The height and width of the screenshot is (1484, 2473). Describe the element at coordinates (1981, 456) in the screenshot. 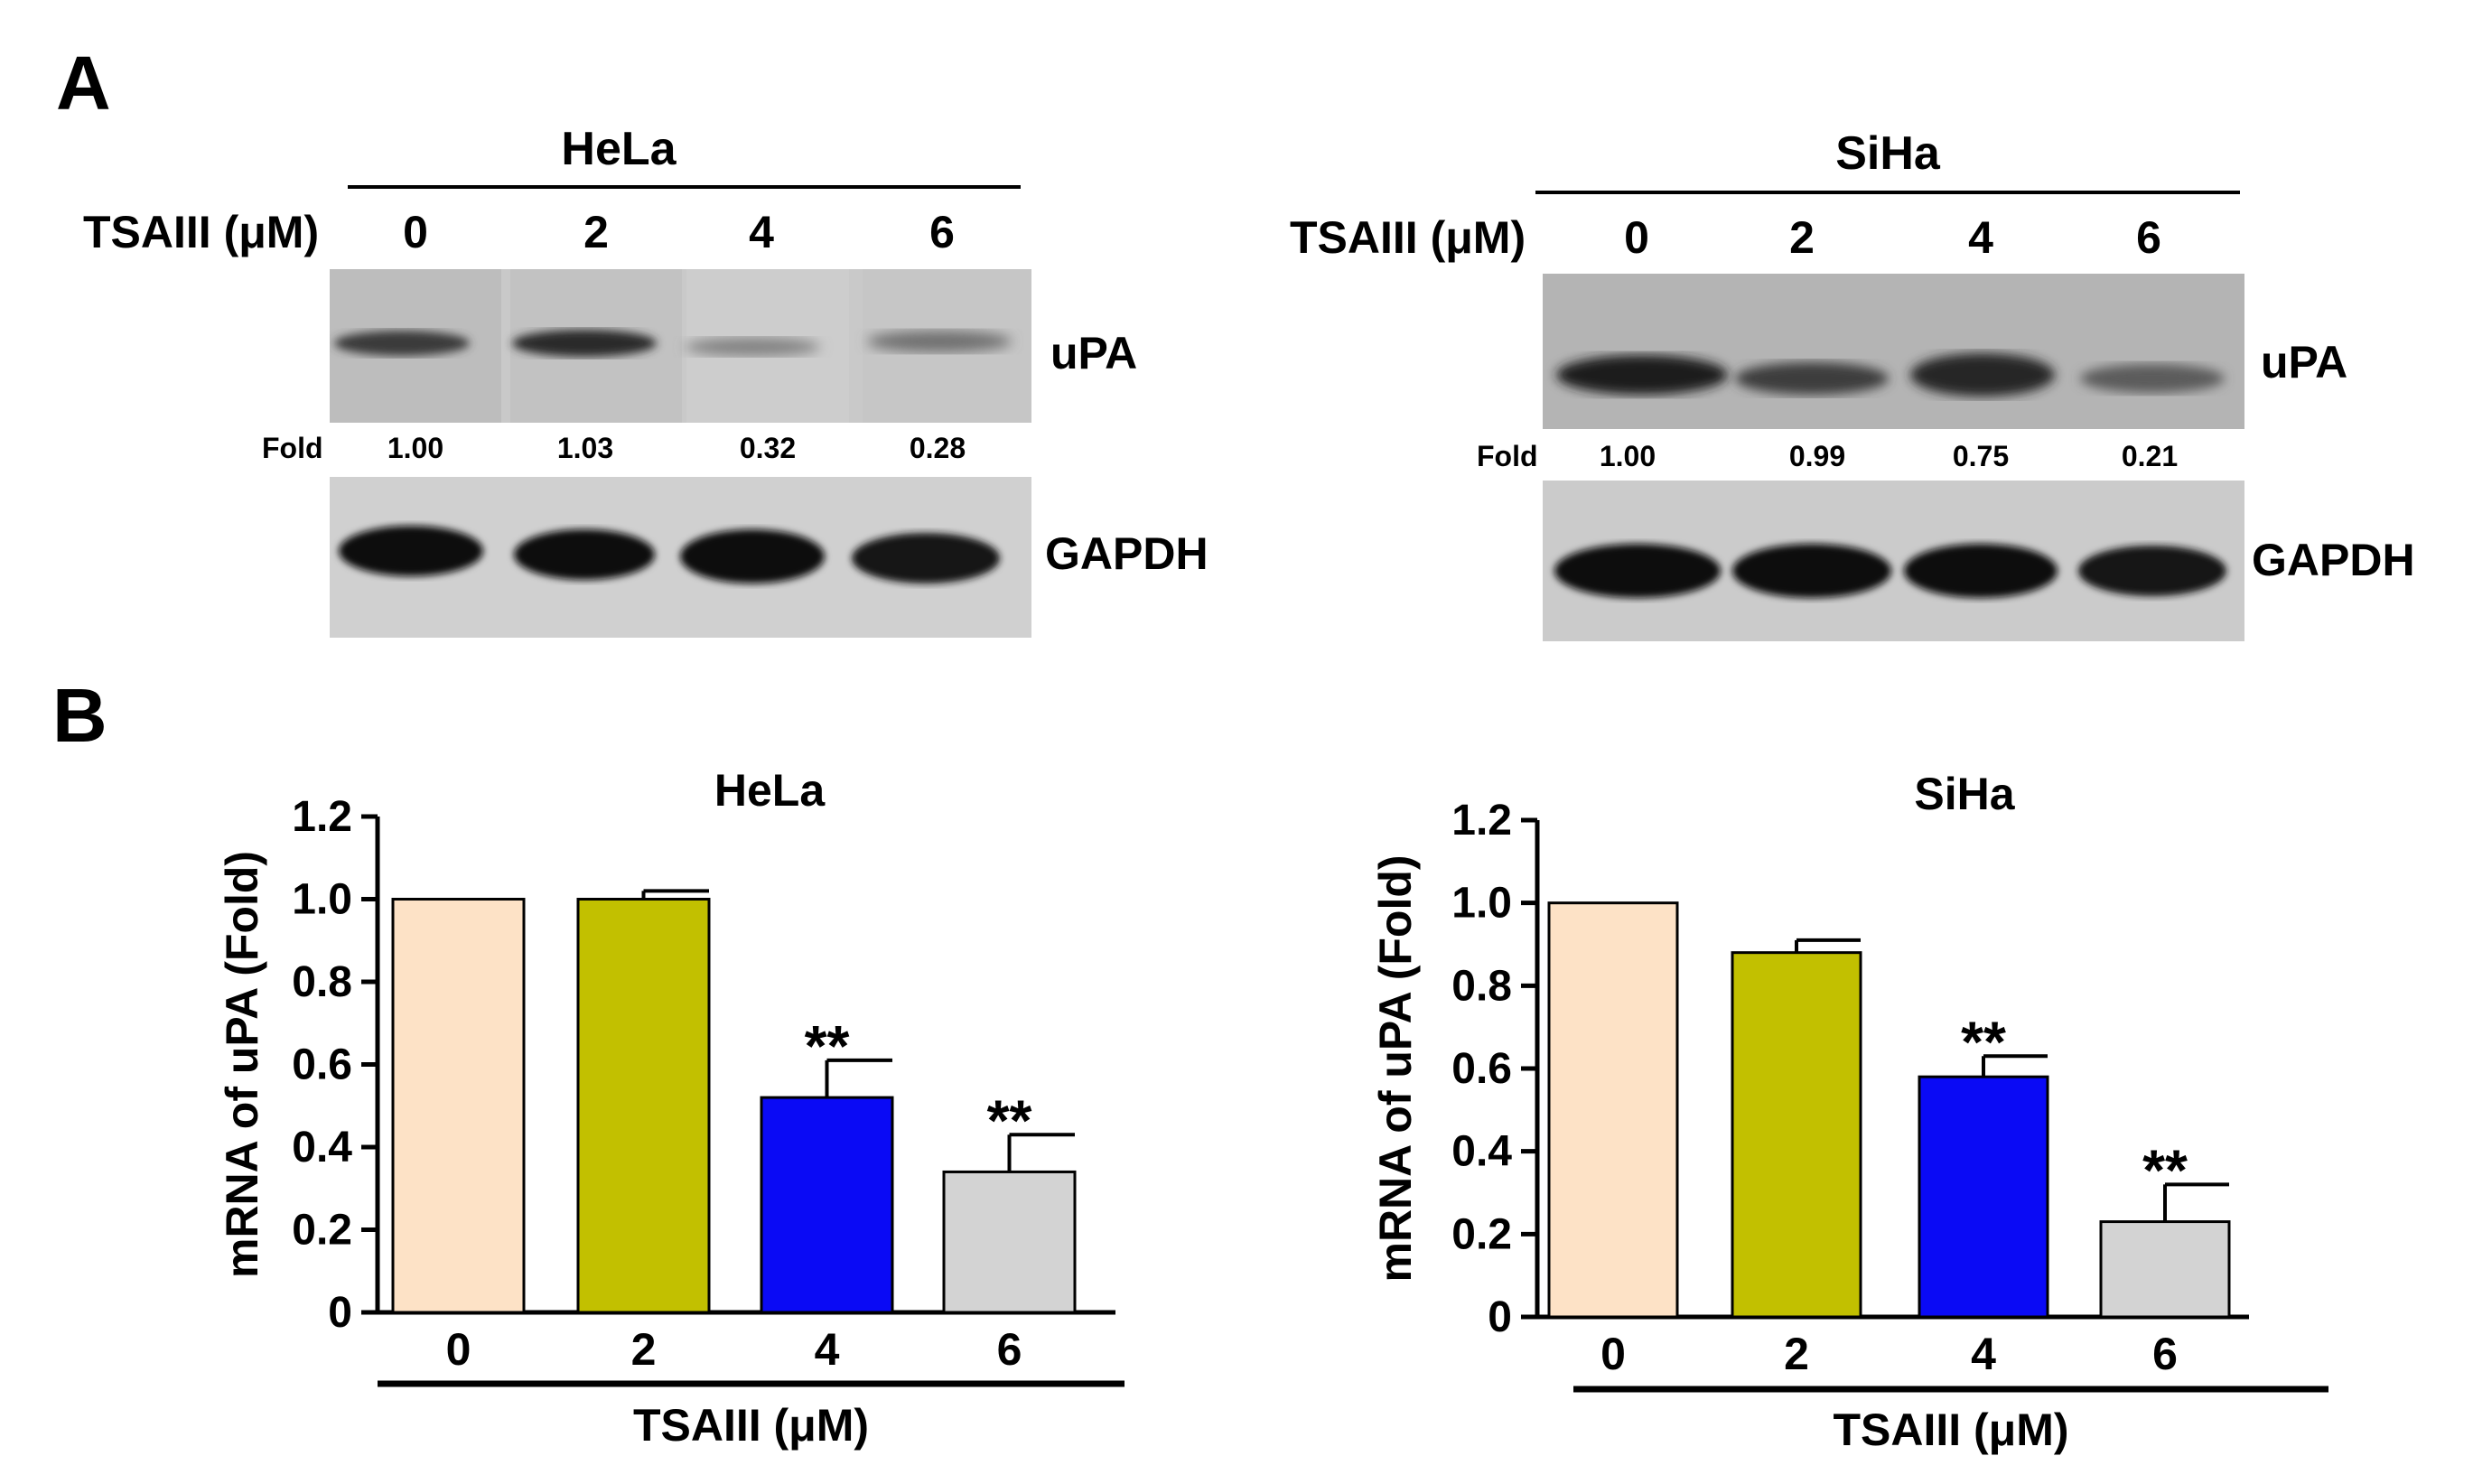

I see `fold-value: 0.75` at that location.